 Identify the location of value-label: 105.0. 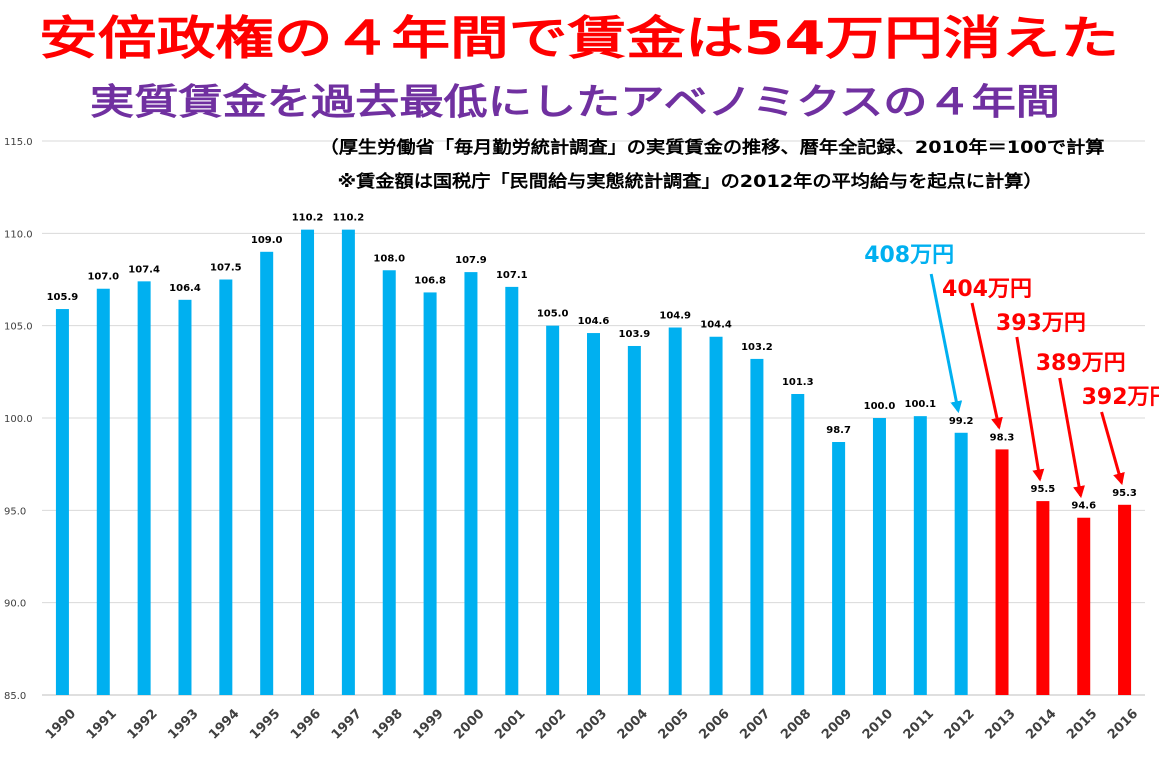
(553, 314).